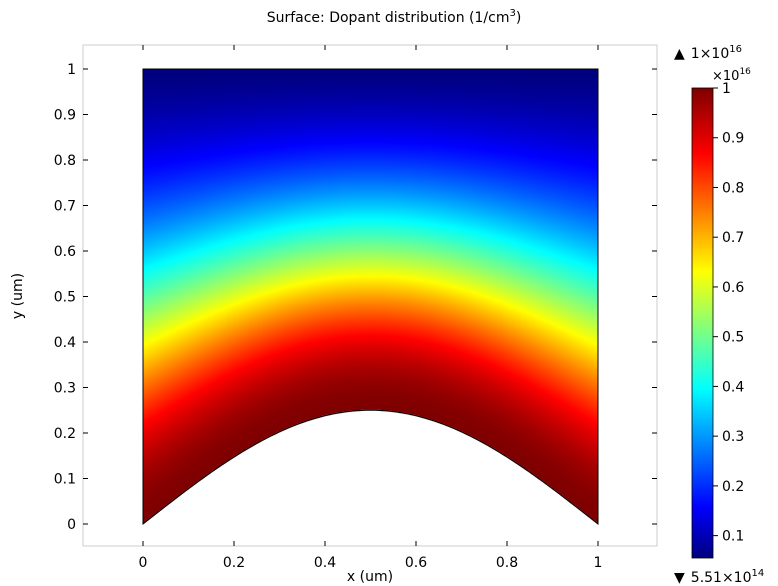  I want to click on colorbar-tick-label: 0.9, so click(733, 139).